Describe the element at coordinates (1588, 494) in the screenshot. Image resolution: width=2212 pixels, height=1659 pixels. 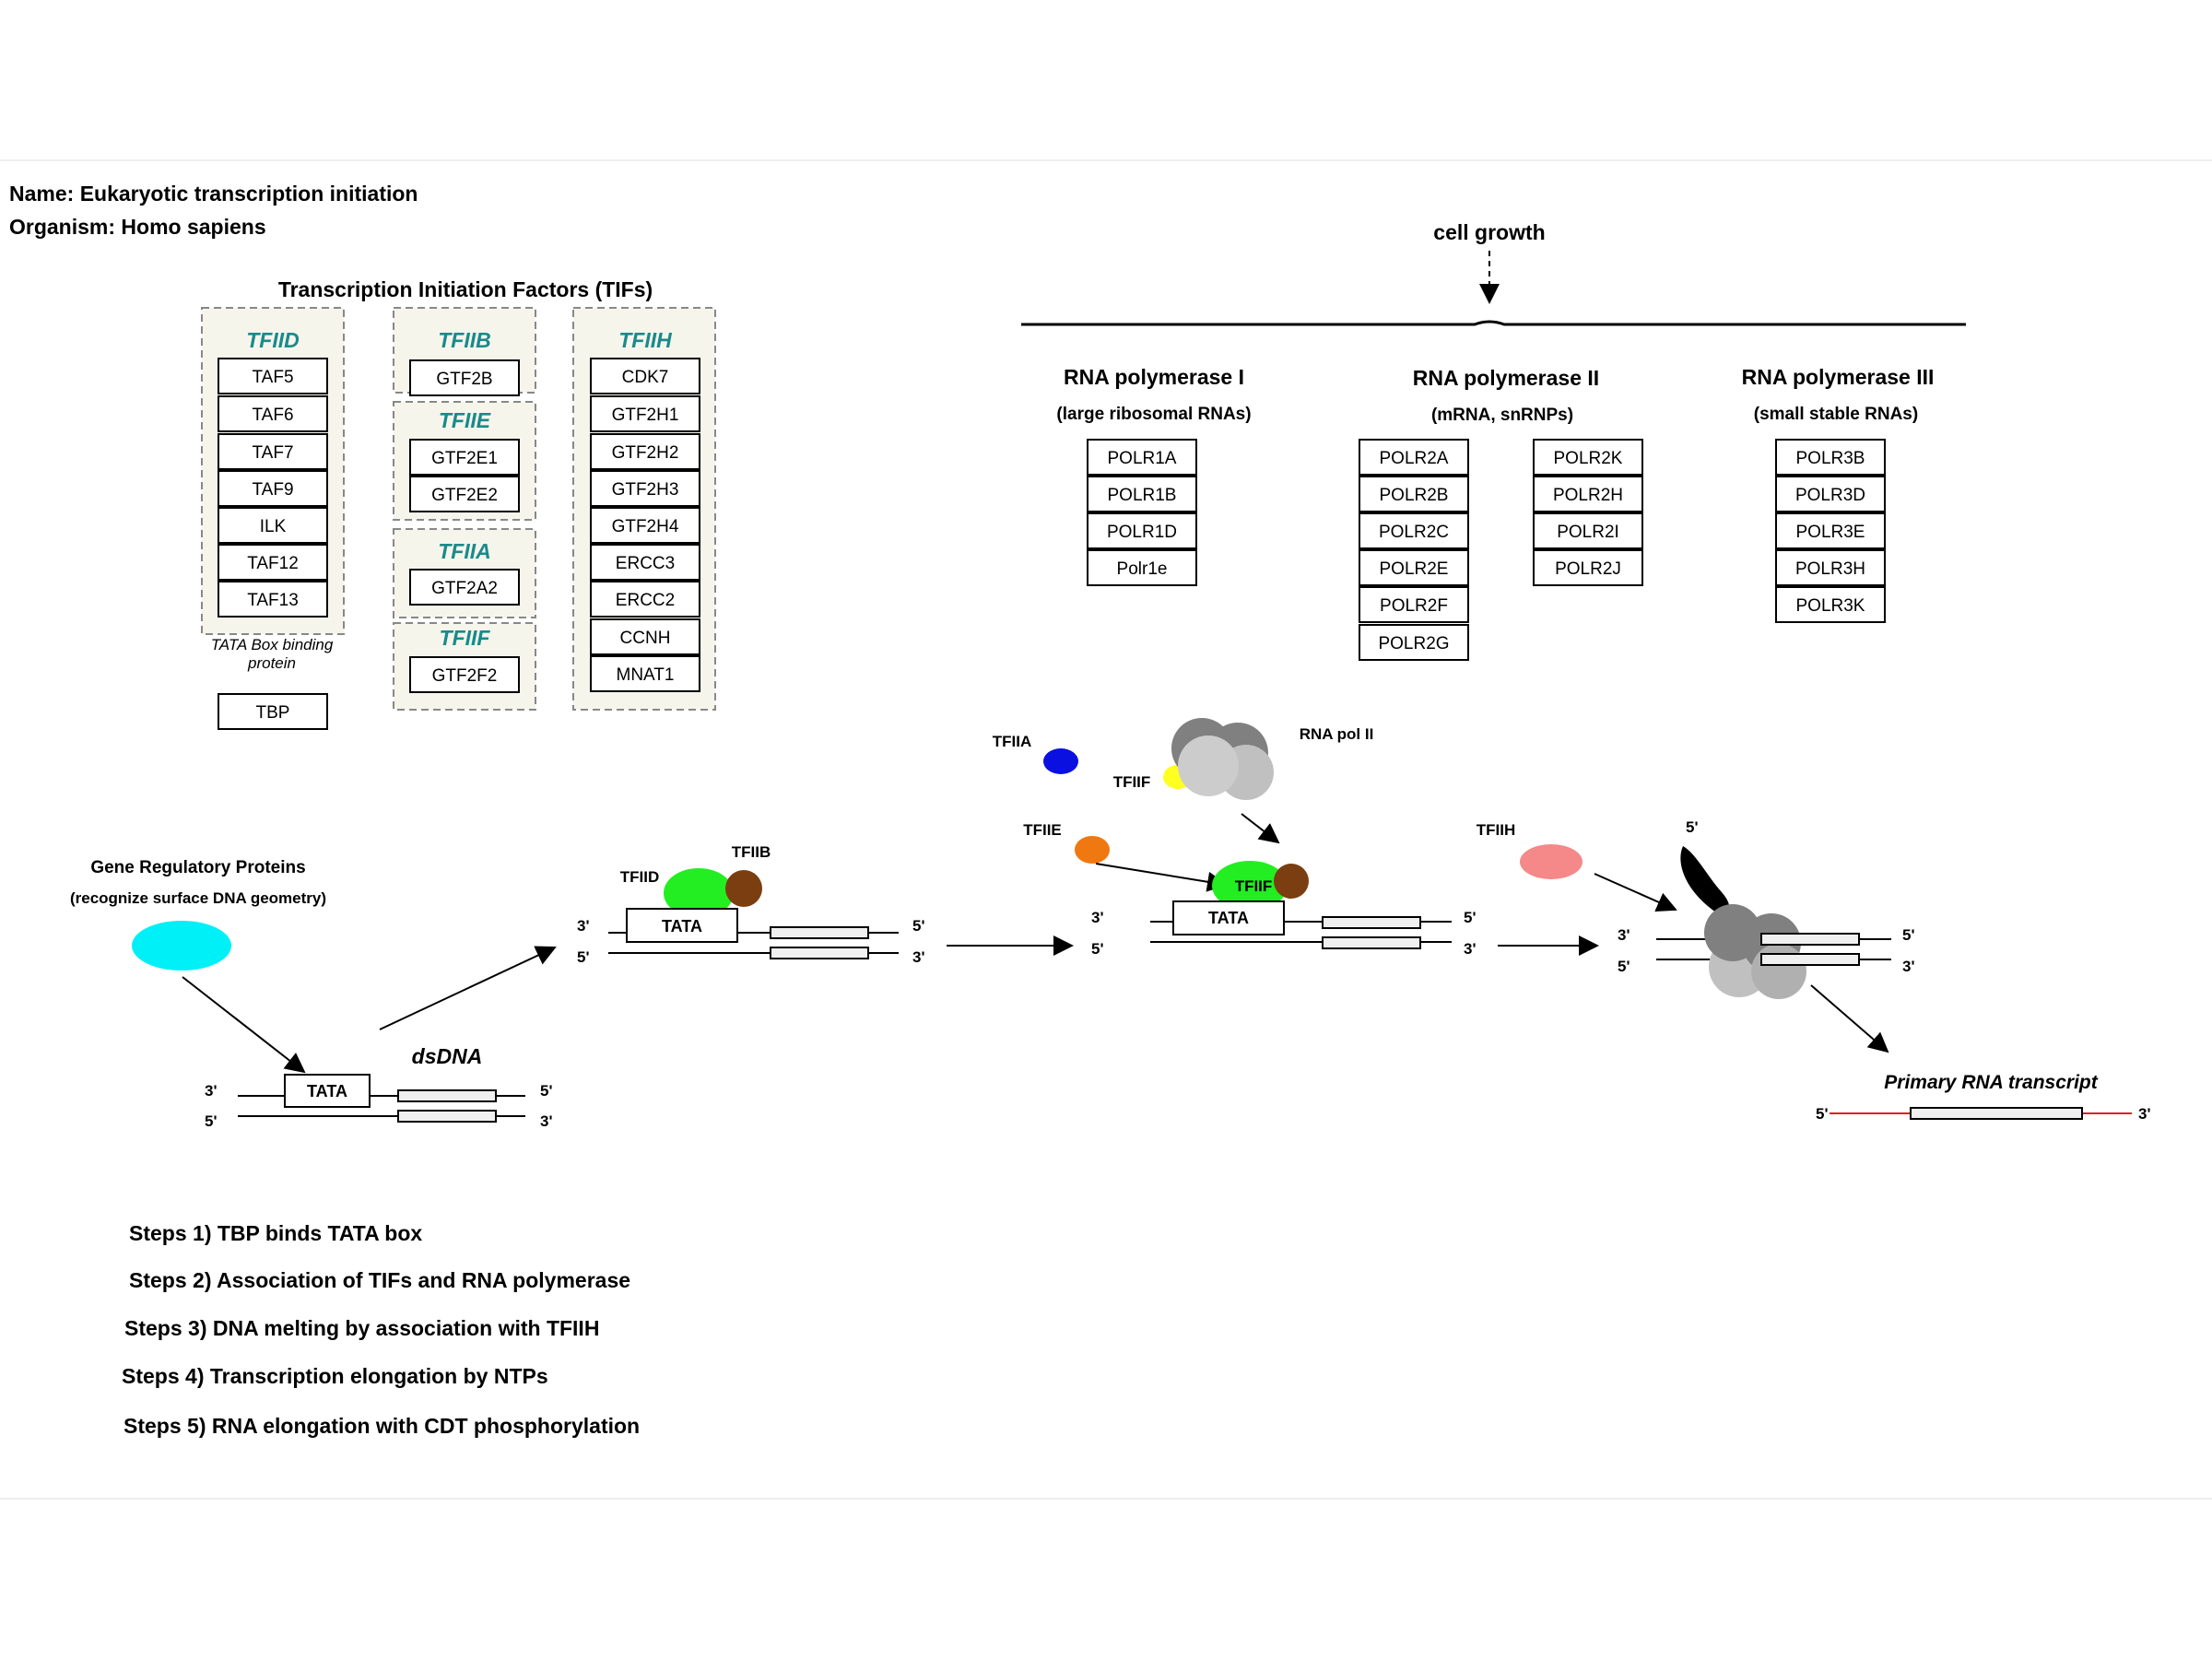
I see `pol2-gene-box: POLR2H` at that location.